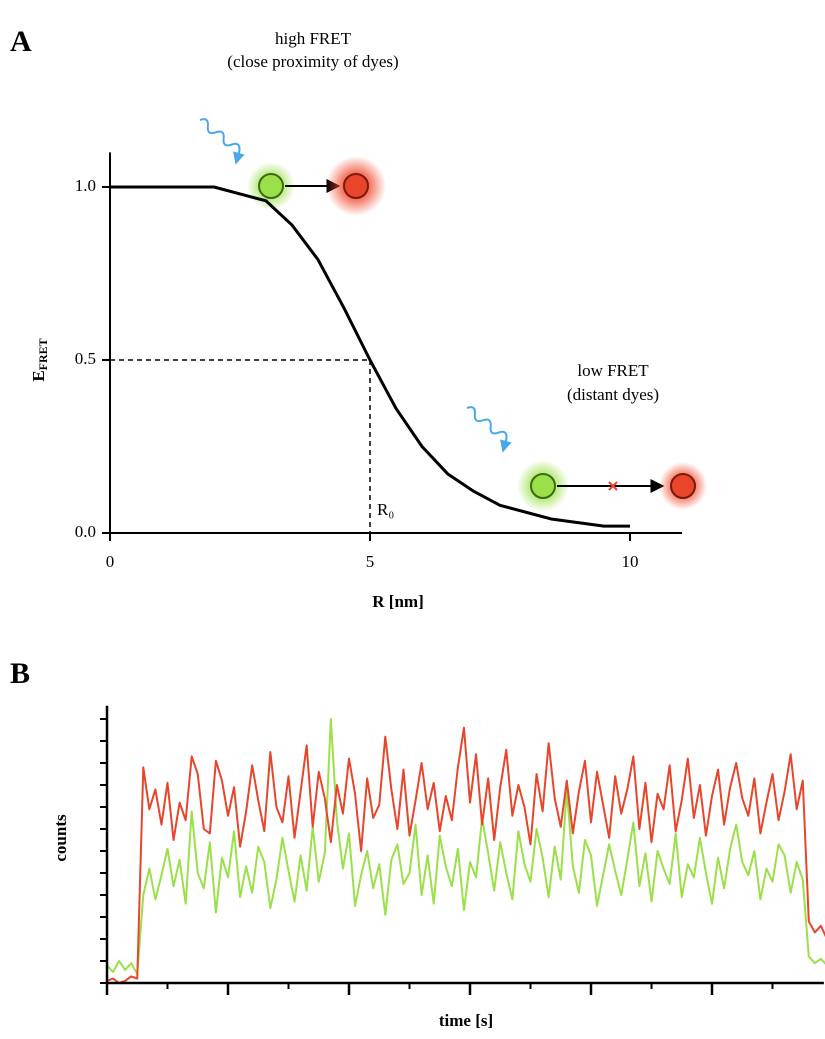  What do you see at coordinates (370, 561) in the screenshot?
I see `x-tick-label: 5` at bounding box center [370, 561].